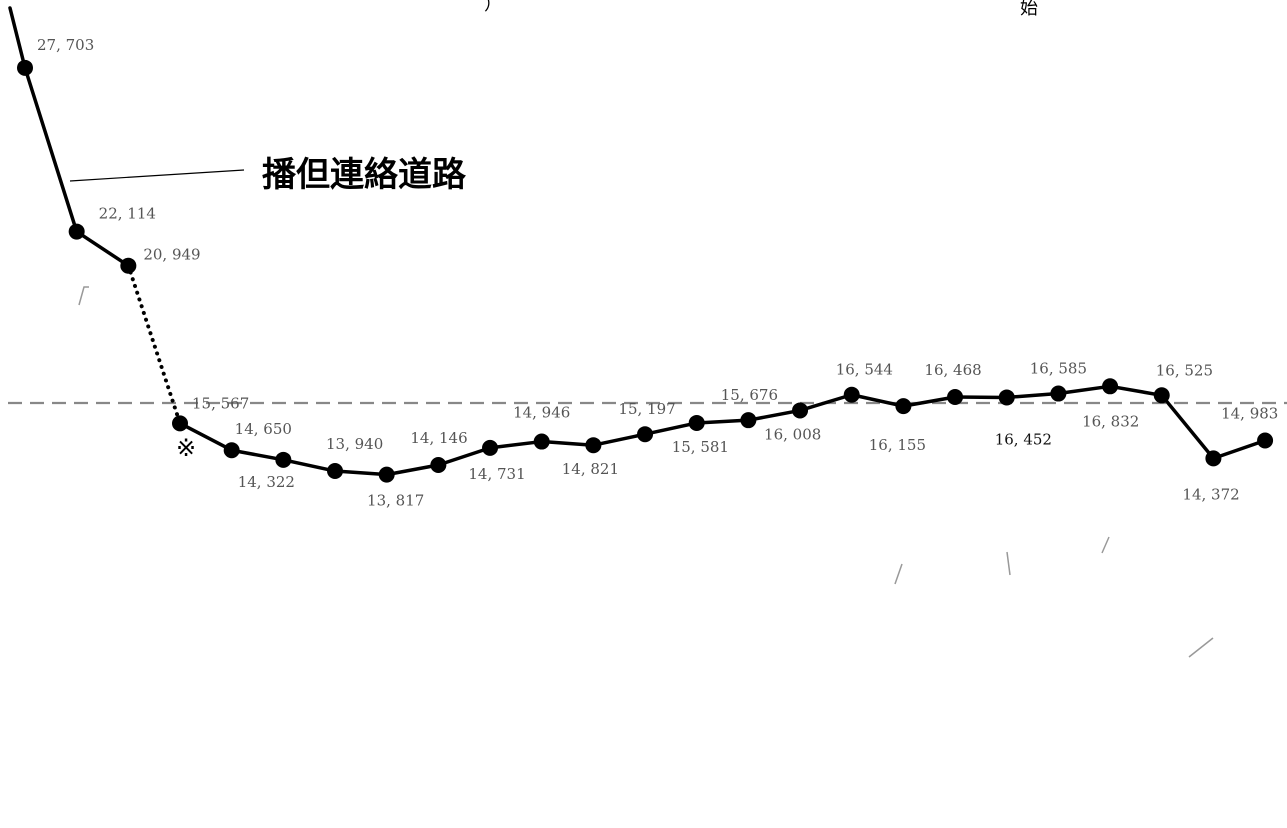 This screenshot has height=828, width=1287. What do you see at coordinates (266, 482) in the screenshot?
I see `data-label: 14, 322` at bounding box center [266, 482].